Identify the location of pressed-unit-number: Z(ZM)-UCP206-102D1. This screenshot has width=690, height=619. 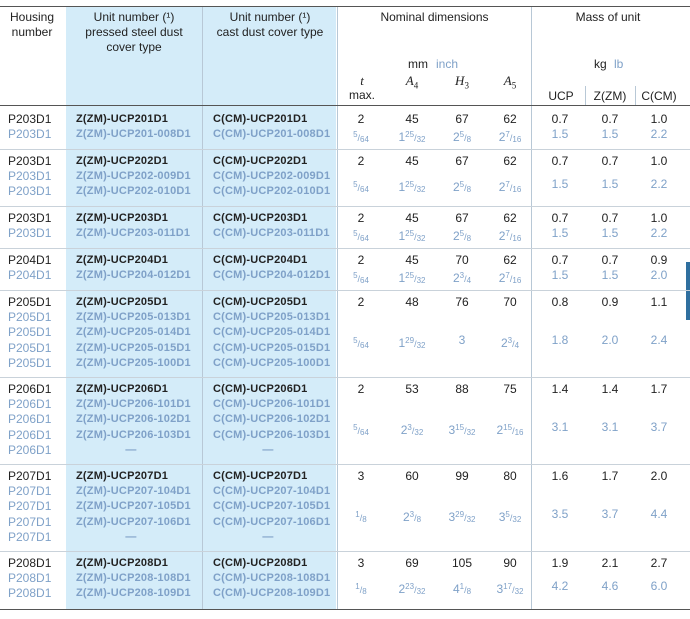
(133, 419).